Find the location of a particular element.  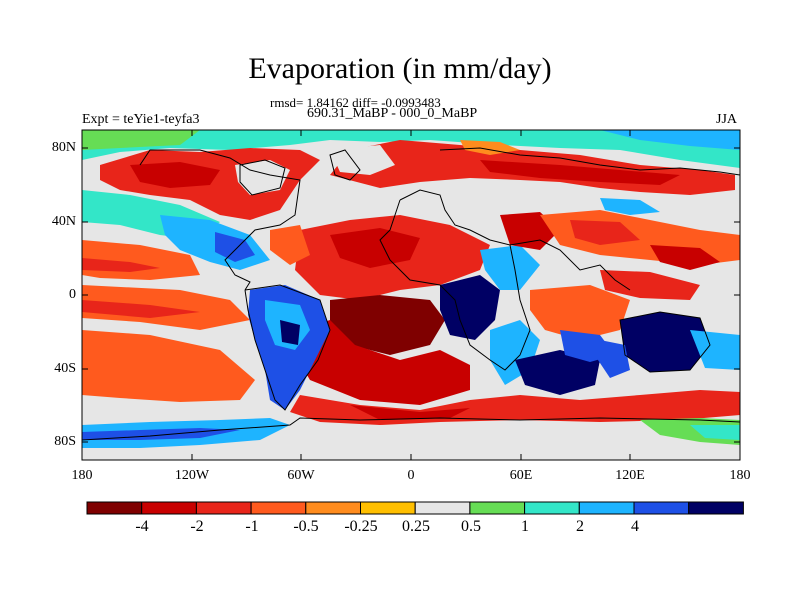

colorbar is located at coordinates (415, 508).